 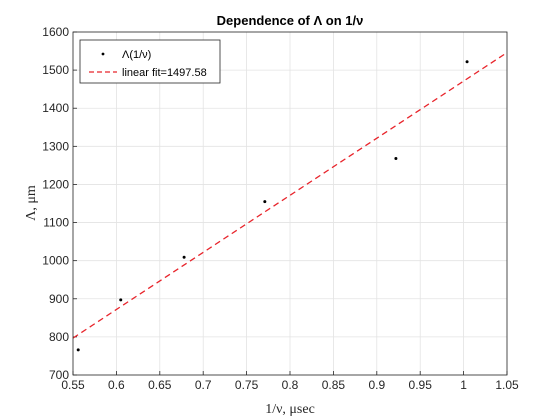 What do you see at coordinates (73, 385) in the screenshot?
I see `x-tick-label: 0.55` at bounding box center [73, 385].